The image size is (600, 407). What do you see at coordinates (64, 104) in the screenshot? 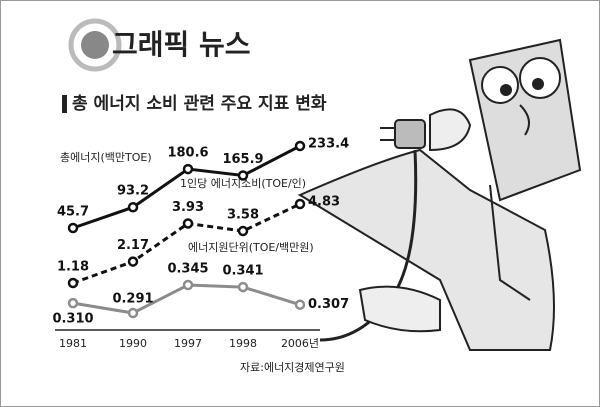
I see `title-bar` at bounding box center [64, 104].